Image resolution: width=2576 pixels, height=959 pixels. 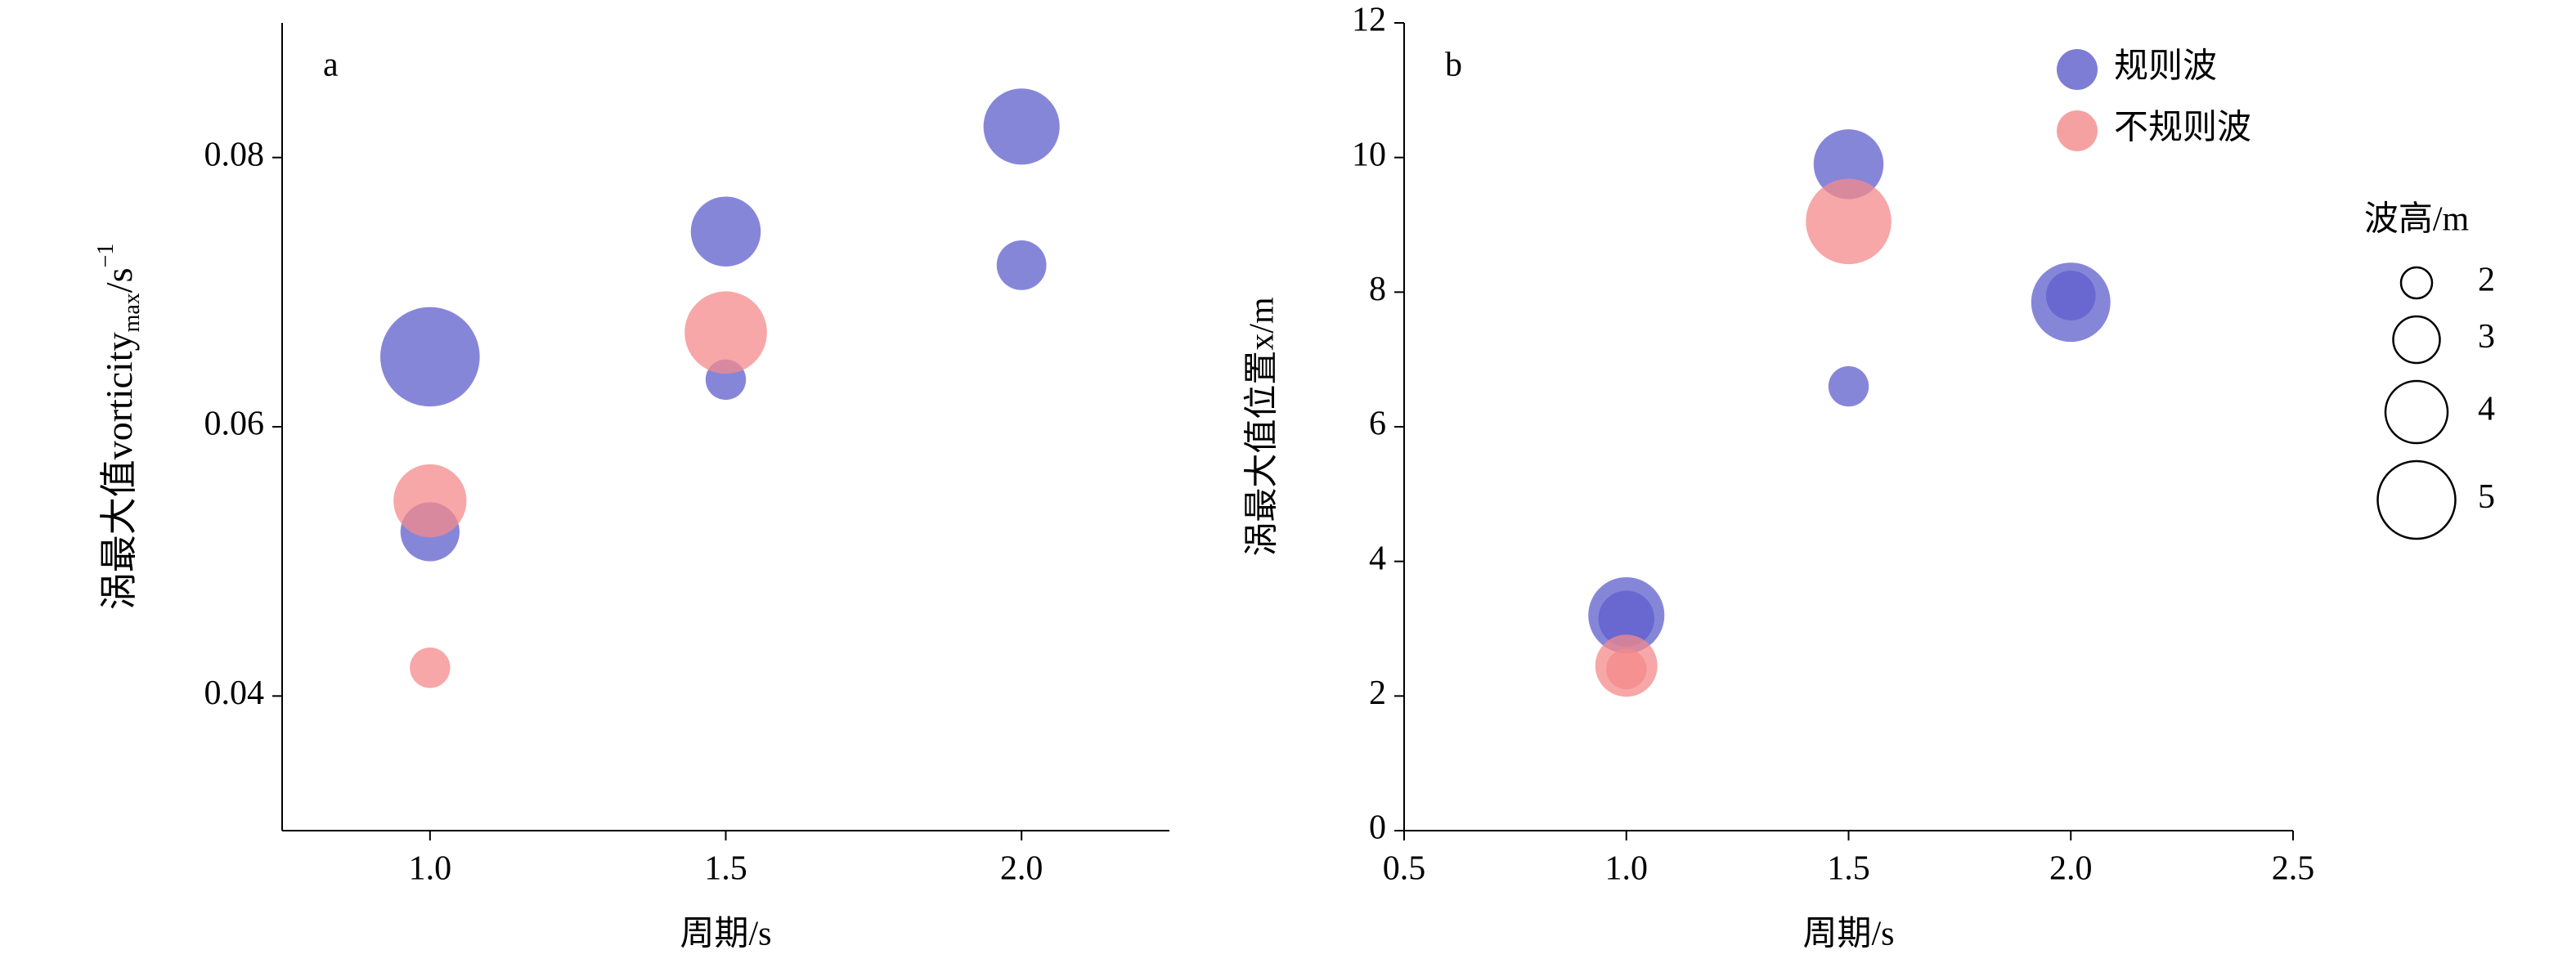 I want to click on x-tick-label: 0.5, so click(x=1404, y=869).